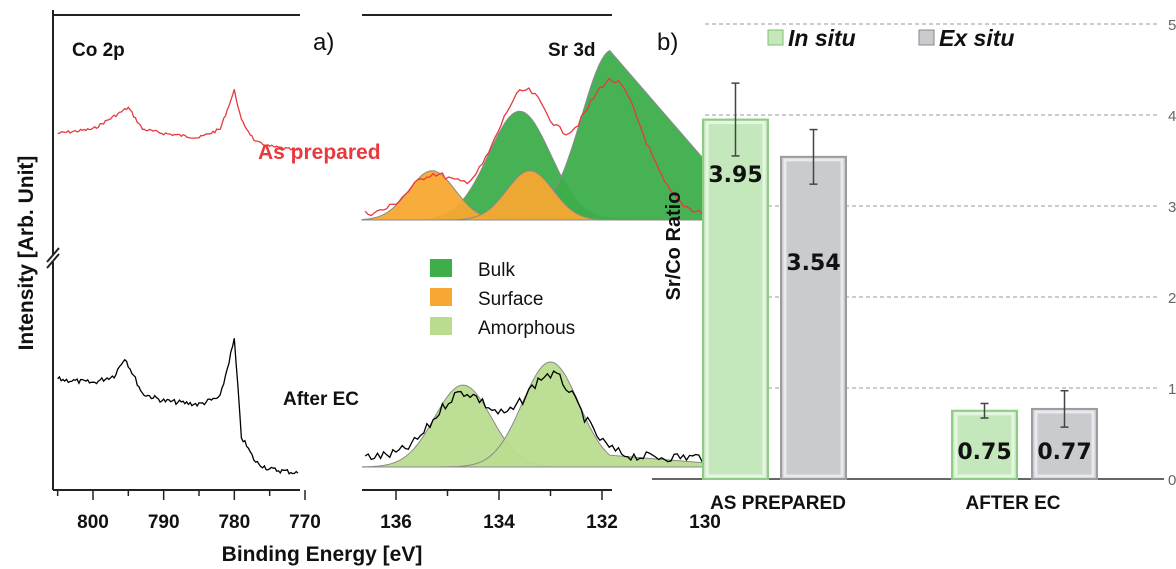 The height and width of the screenshot is (569, 1176). Describe the element at coordinates (926, 37) in the screenshot. I see `legend-ex-situ-swatch` at that location.